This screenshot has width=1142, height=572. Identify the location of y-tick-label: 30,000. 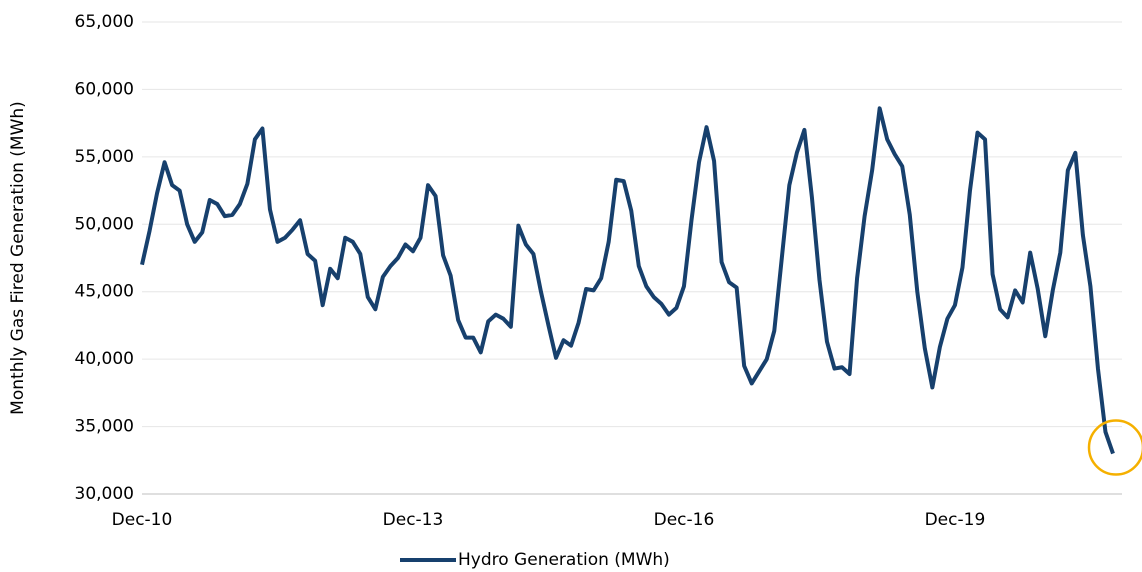
(104, 494).